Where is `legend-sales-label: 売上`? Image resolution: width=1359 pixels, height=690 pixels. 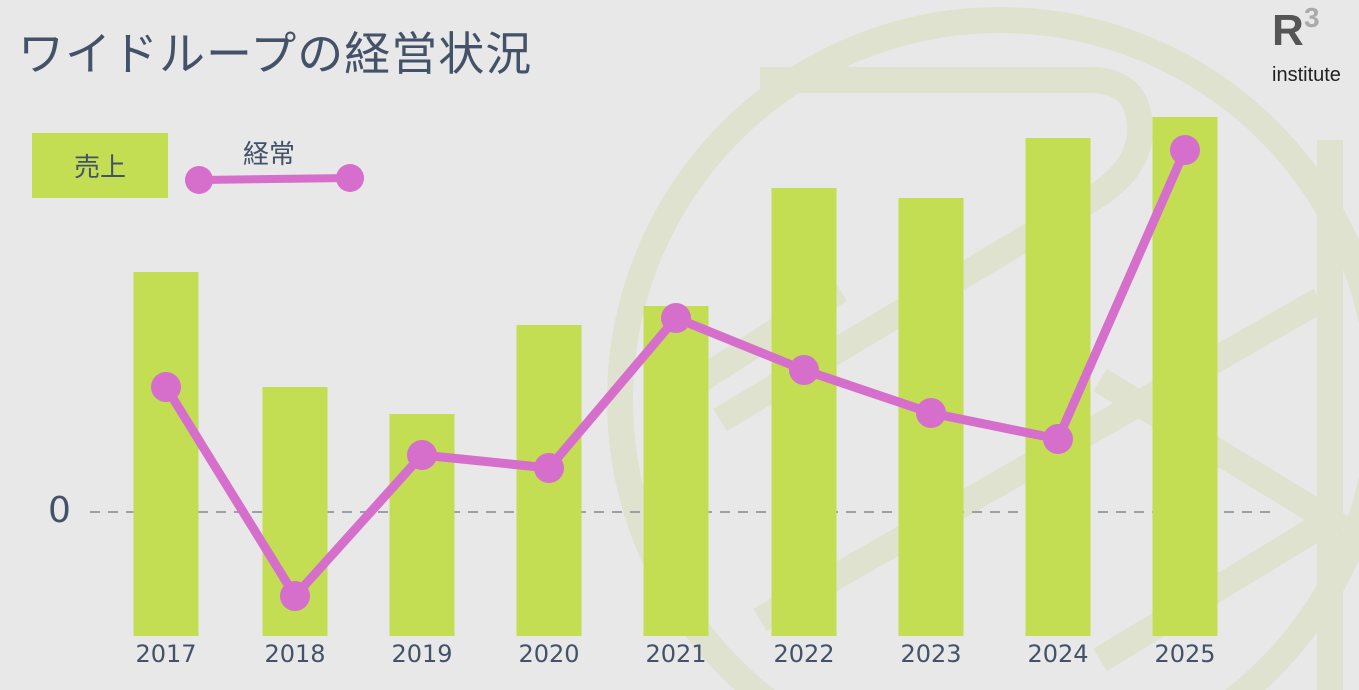
legend-sales-label: 売上 is located at coordinates (99, 168).